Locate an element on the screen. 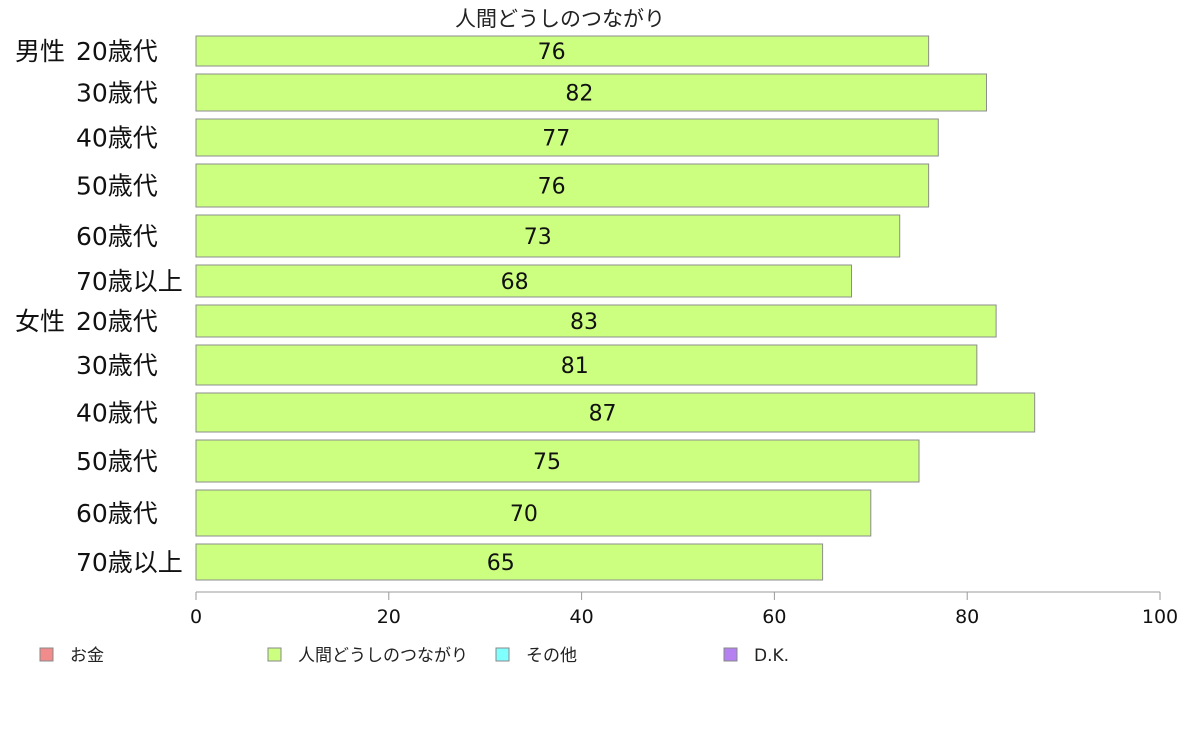  legend-label: D.K. is located at coordinates (771, 656).